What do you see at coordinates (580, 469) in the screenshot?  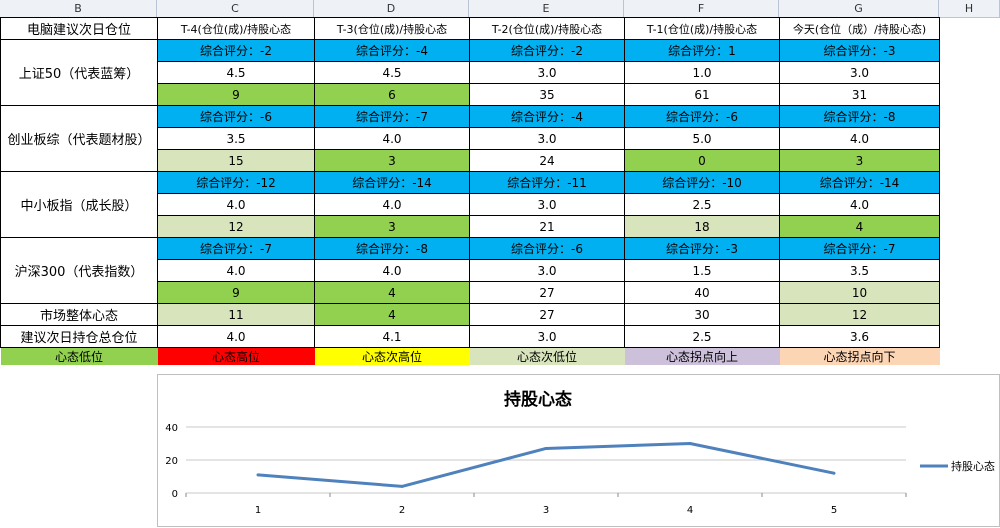 I see `chart-svg: 0 20 40 1 2 3 4 5 持股心态` at bounding box center [580, 469].